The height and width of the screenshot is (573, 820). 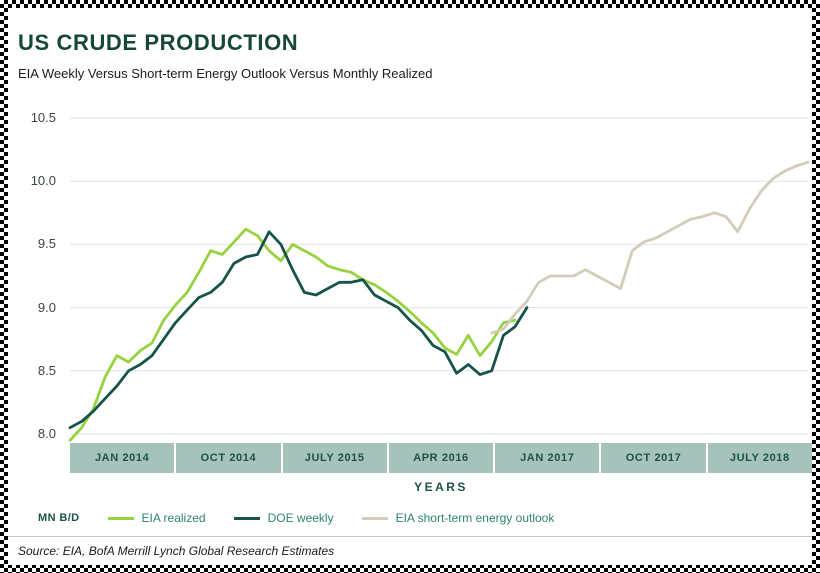 I want to click on x-axis-segment: APR 2016, so click(x=441, y=458).